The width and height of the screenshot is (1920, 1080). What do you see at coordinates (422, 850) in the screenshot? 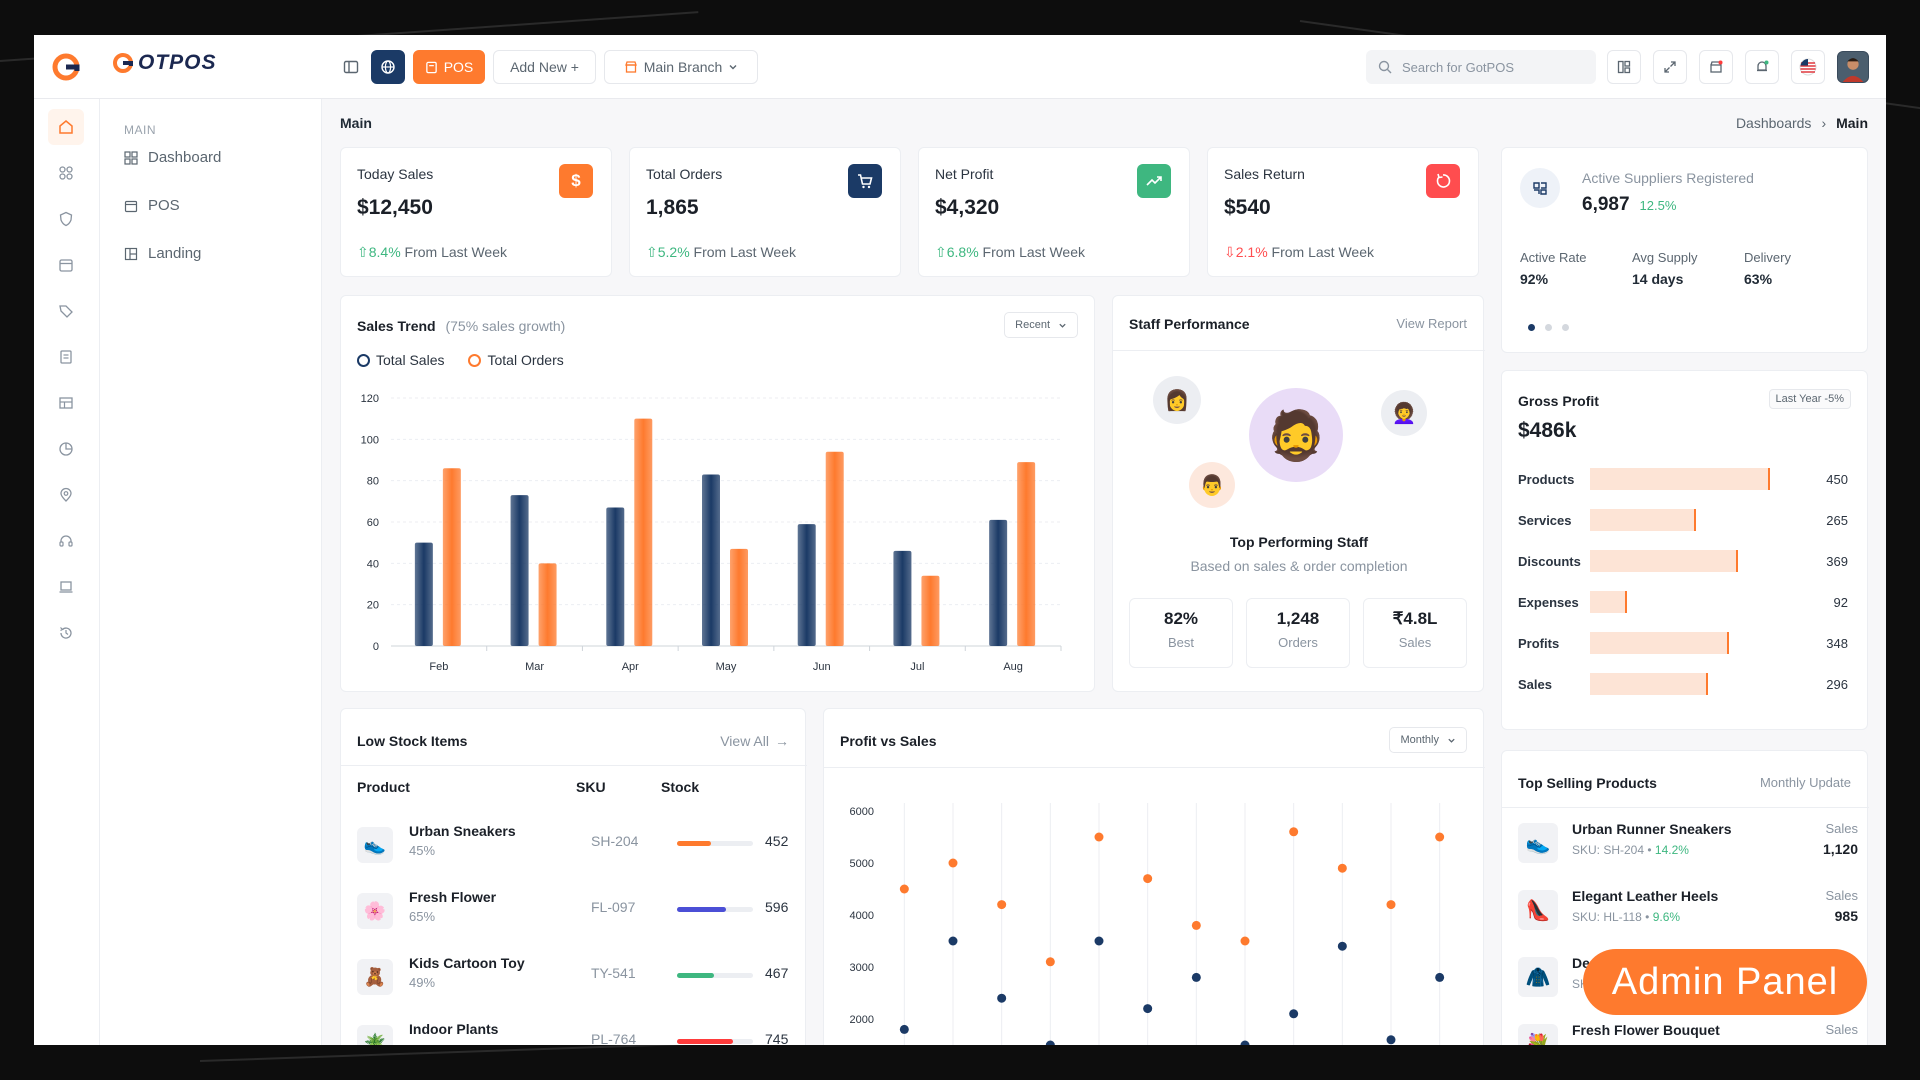
I see `product-percent: 45%` at bounding box center [422, 850].